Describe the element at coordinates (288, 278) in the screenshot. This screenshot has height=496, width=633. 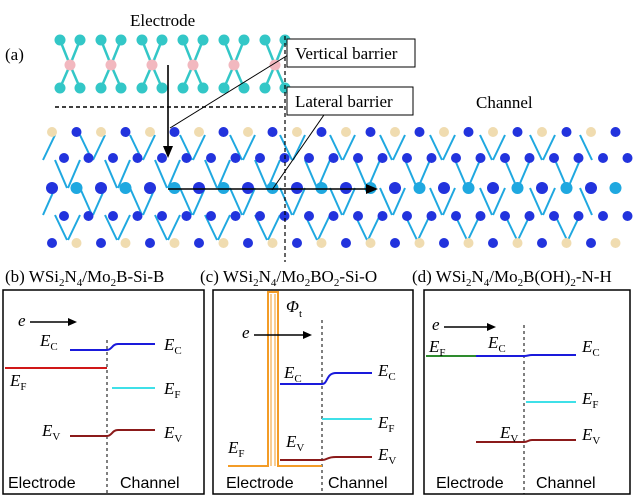
I see `panel-c-title: (c) WSi2N4/Mo2BO2-Si-O` at that location.